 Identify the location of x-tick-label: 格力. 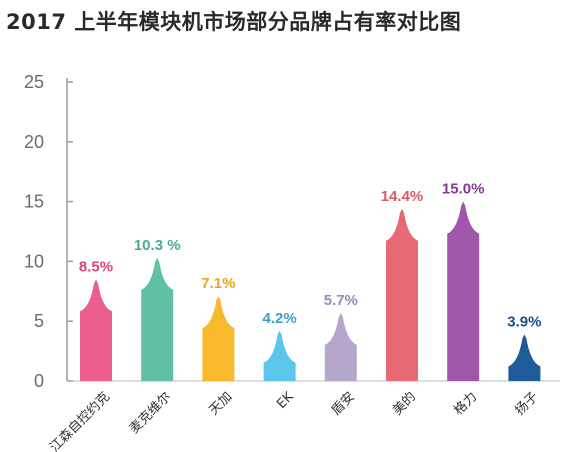
(466, 404).